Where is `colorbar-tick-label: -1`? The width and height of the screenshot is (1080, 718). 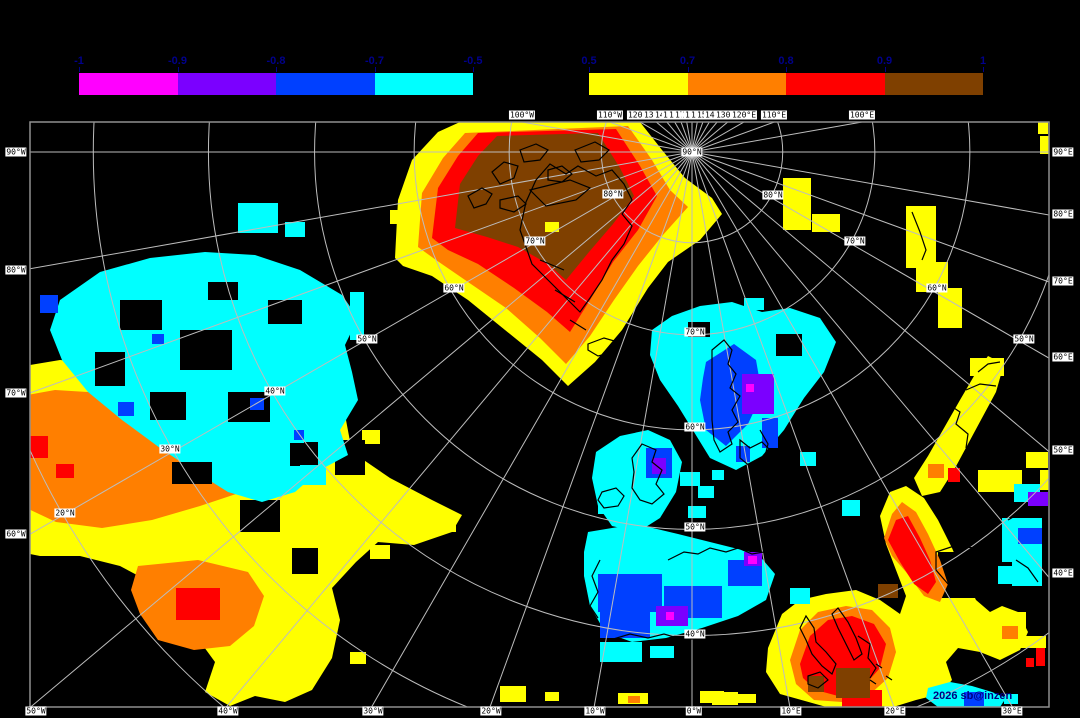 colorbar-tick-label: -1 is located at coordinates (79, 61).